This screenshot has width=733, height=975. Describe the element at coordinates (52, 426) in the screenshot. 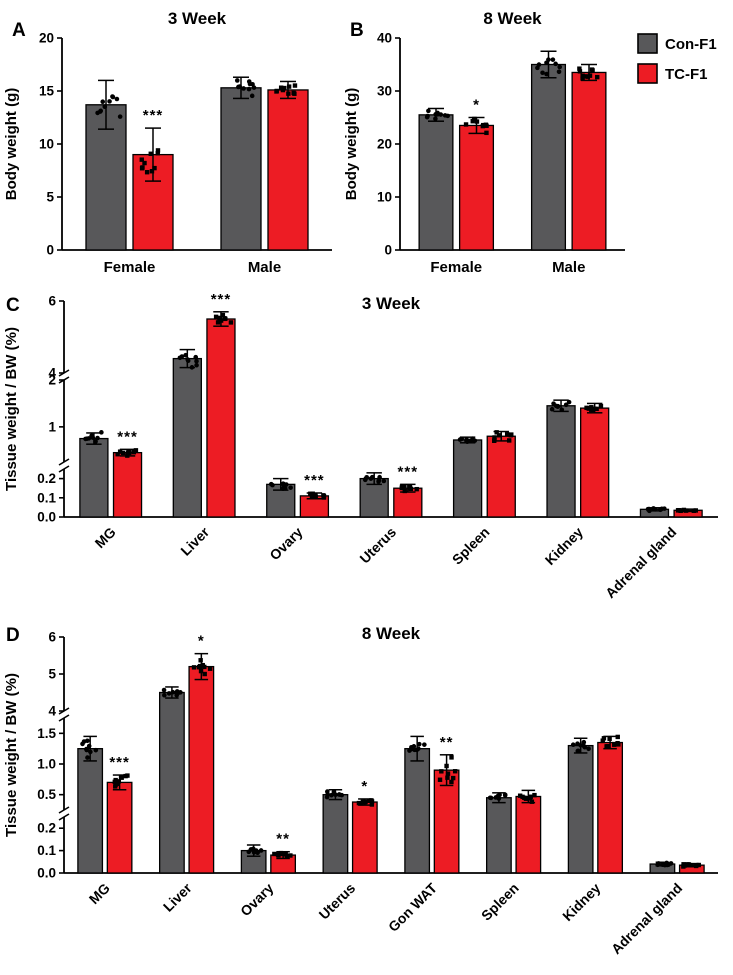

I see `y-tick-label: 1` at that location.